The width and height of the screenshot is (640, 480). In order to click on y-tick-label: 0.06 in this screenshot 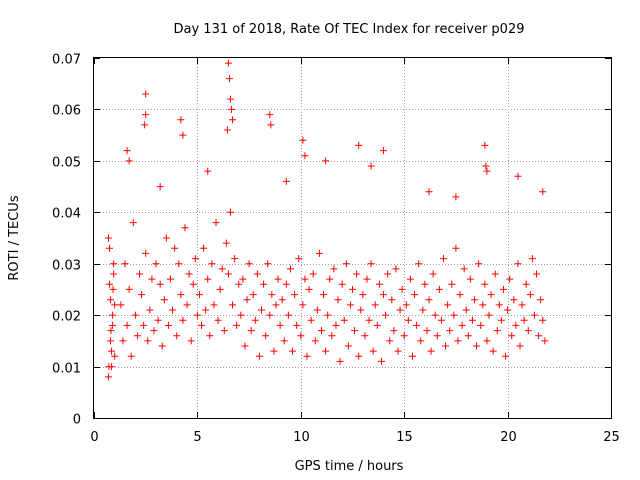, I will do `click(66, 111)`.